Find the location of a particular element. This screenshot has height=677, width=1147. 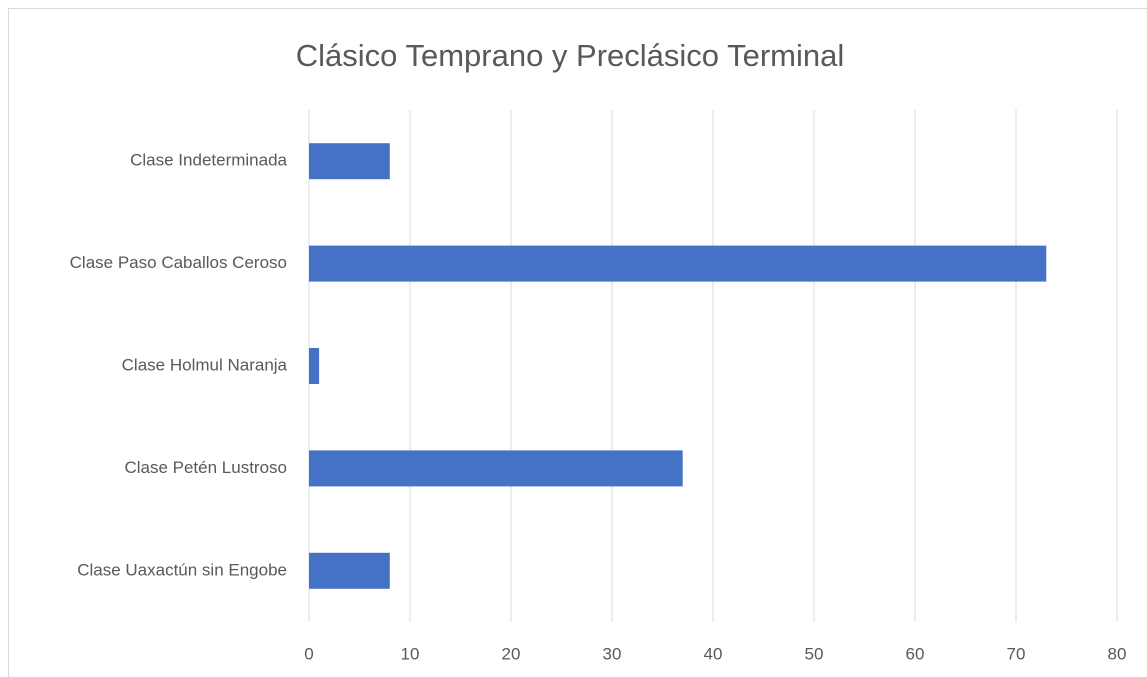

y-tick-label: Clase Petén Lustroso is located at coordinates (205, 467).